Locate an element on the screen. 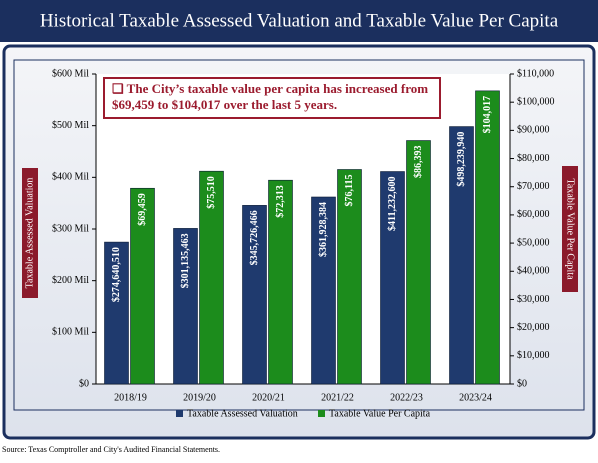  y-axis-label: Taxable Assessed Valuation is located at coordinates (29, 233).